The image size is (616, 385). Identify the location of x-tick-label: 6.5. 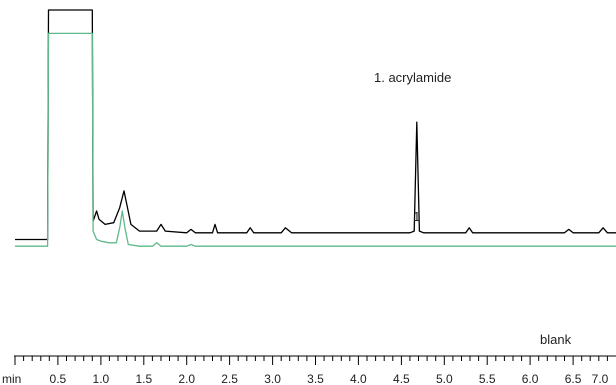
(573, 378).